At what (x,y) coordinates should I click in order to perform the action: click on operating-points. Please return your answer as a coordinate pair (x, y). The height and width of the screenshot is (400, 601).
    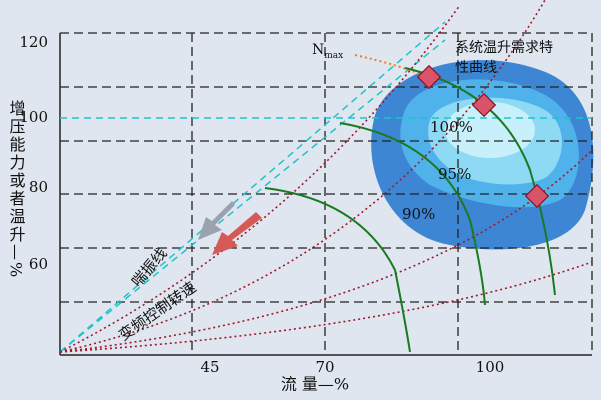
    Looking at the image, I should click on (483, 136).